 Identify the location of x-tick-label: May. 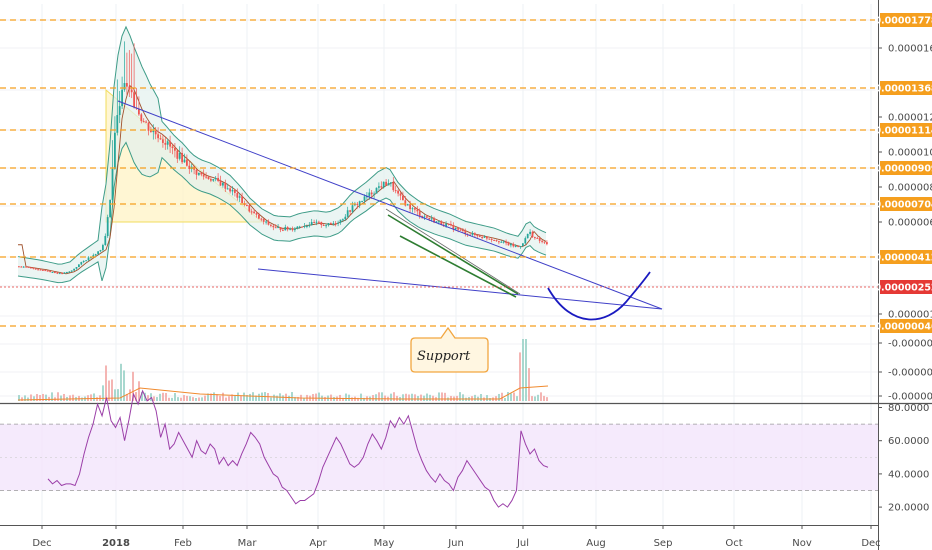
(384, 543).